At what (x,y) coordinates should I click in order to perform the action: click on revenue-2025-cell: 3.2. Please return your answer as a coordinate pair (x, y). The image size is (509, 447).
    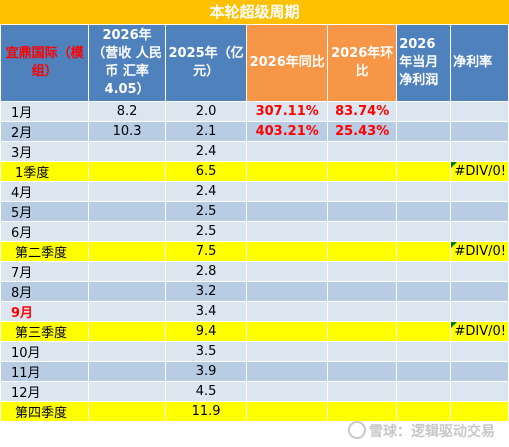
    Looking at the image, I should click on (206, 291).